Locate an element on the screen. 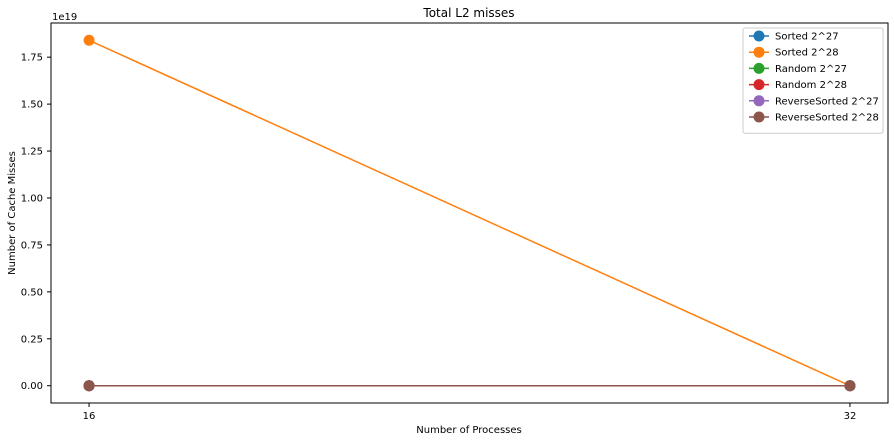  x-tick-label: 16 is located at coordinates (89, 416).